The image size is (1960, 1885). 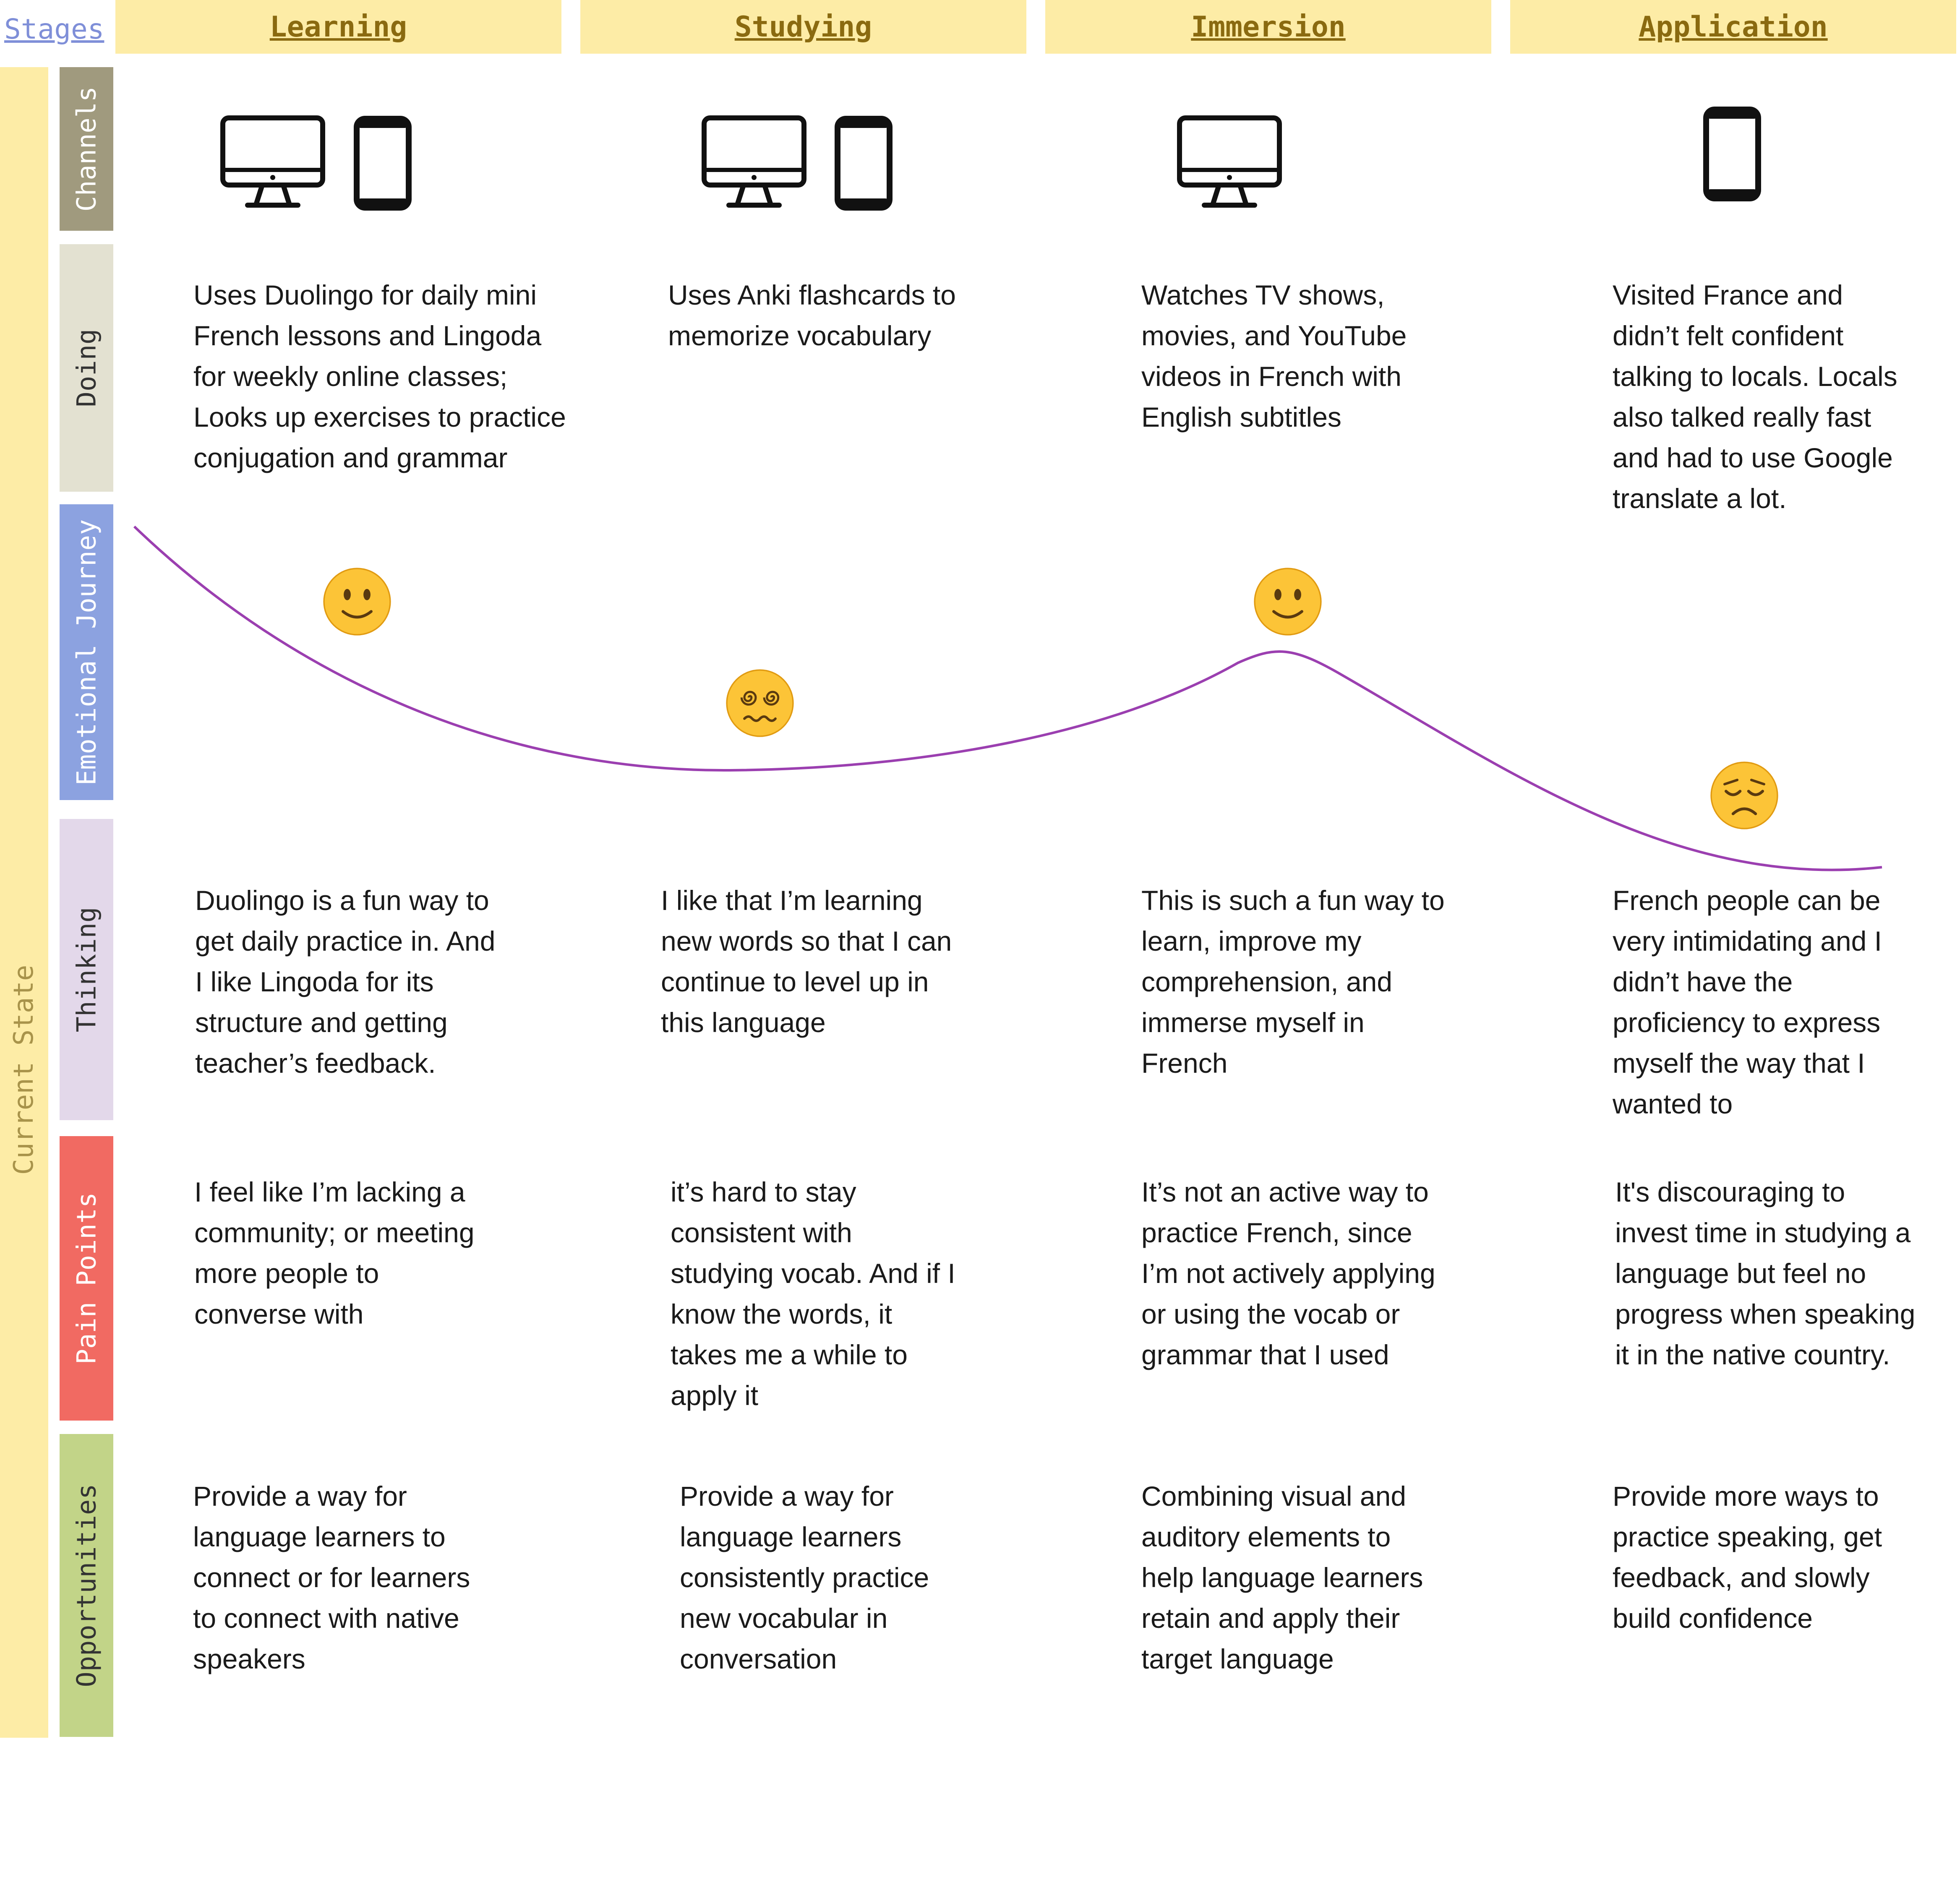 I want to click on disappointed-face-icon, so click(x=1744, y=795).